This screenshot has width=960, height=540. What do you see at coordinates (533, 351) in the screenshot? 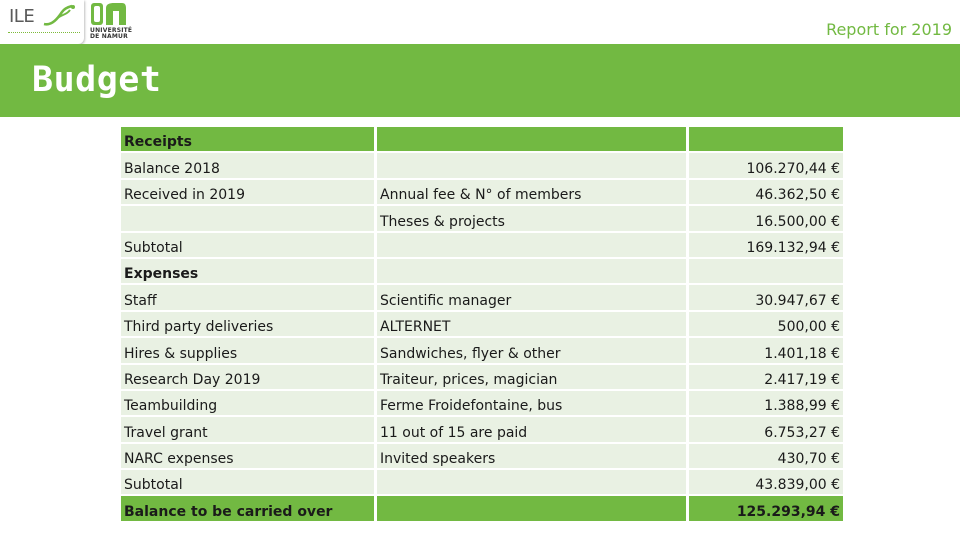
I see `row-detail: Sandwiches, flyer & other` at bounding box center [533, 351].